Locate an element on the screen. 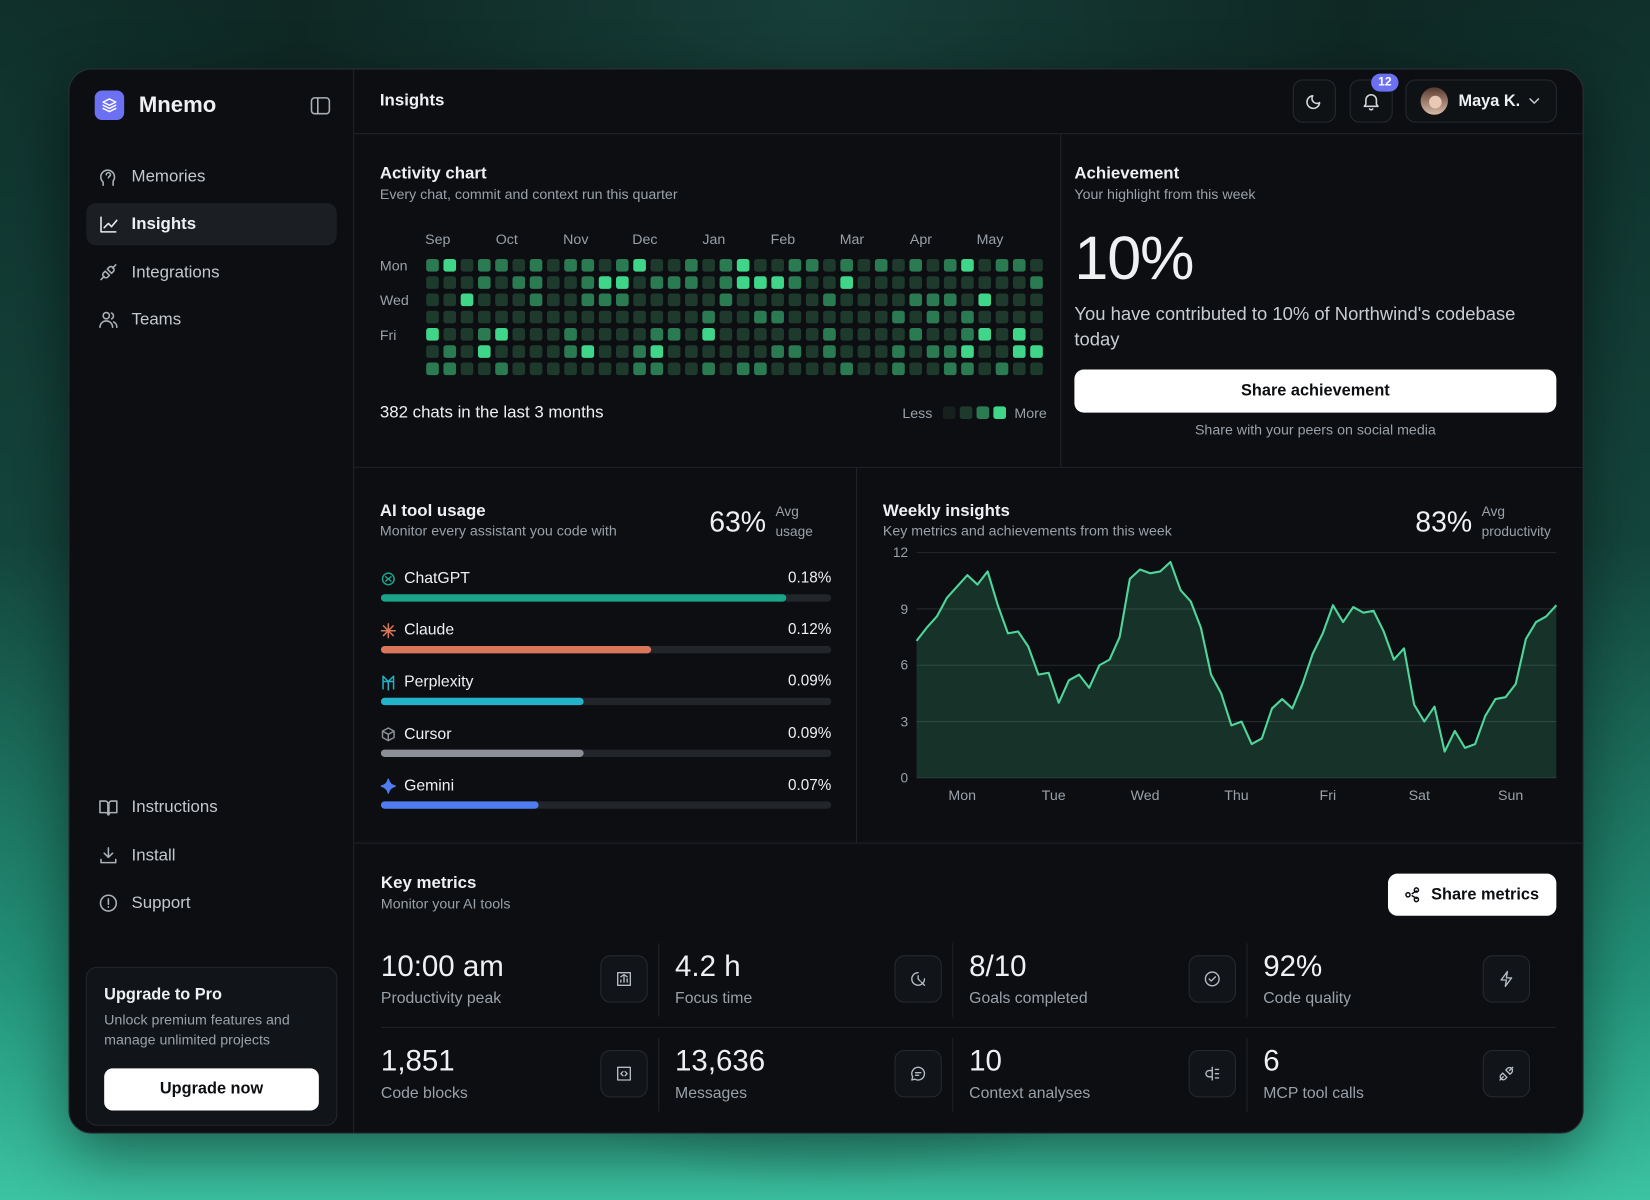  user-name: Maya K. is located at coordinates (1489, 101).